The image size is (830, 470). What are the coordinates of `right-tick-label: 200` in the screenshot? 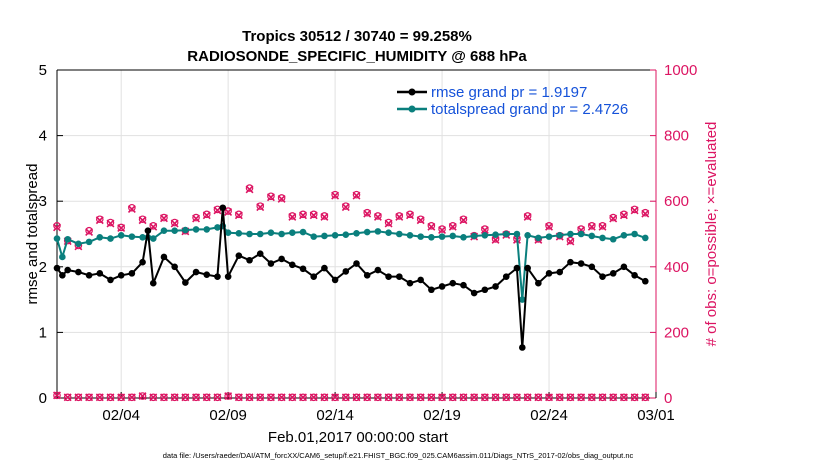 It's located at (676, 332).